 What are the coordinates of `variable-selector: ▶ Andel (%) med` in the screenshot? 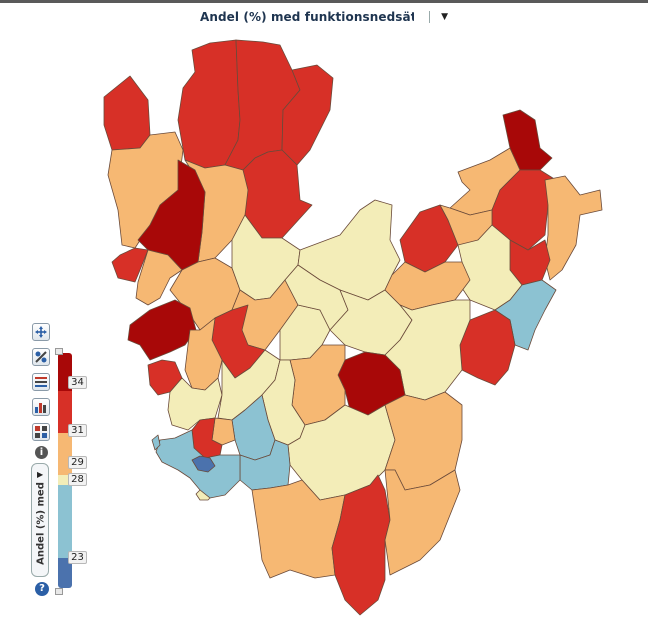 It's located at (40, 520).